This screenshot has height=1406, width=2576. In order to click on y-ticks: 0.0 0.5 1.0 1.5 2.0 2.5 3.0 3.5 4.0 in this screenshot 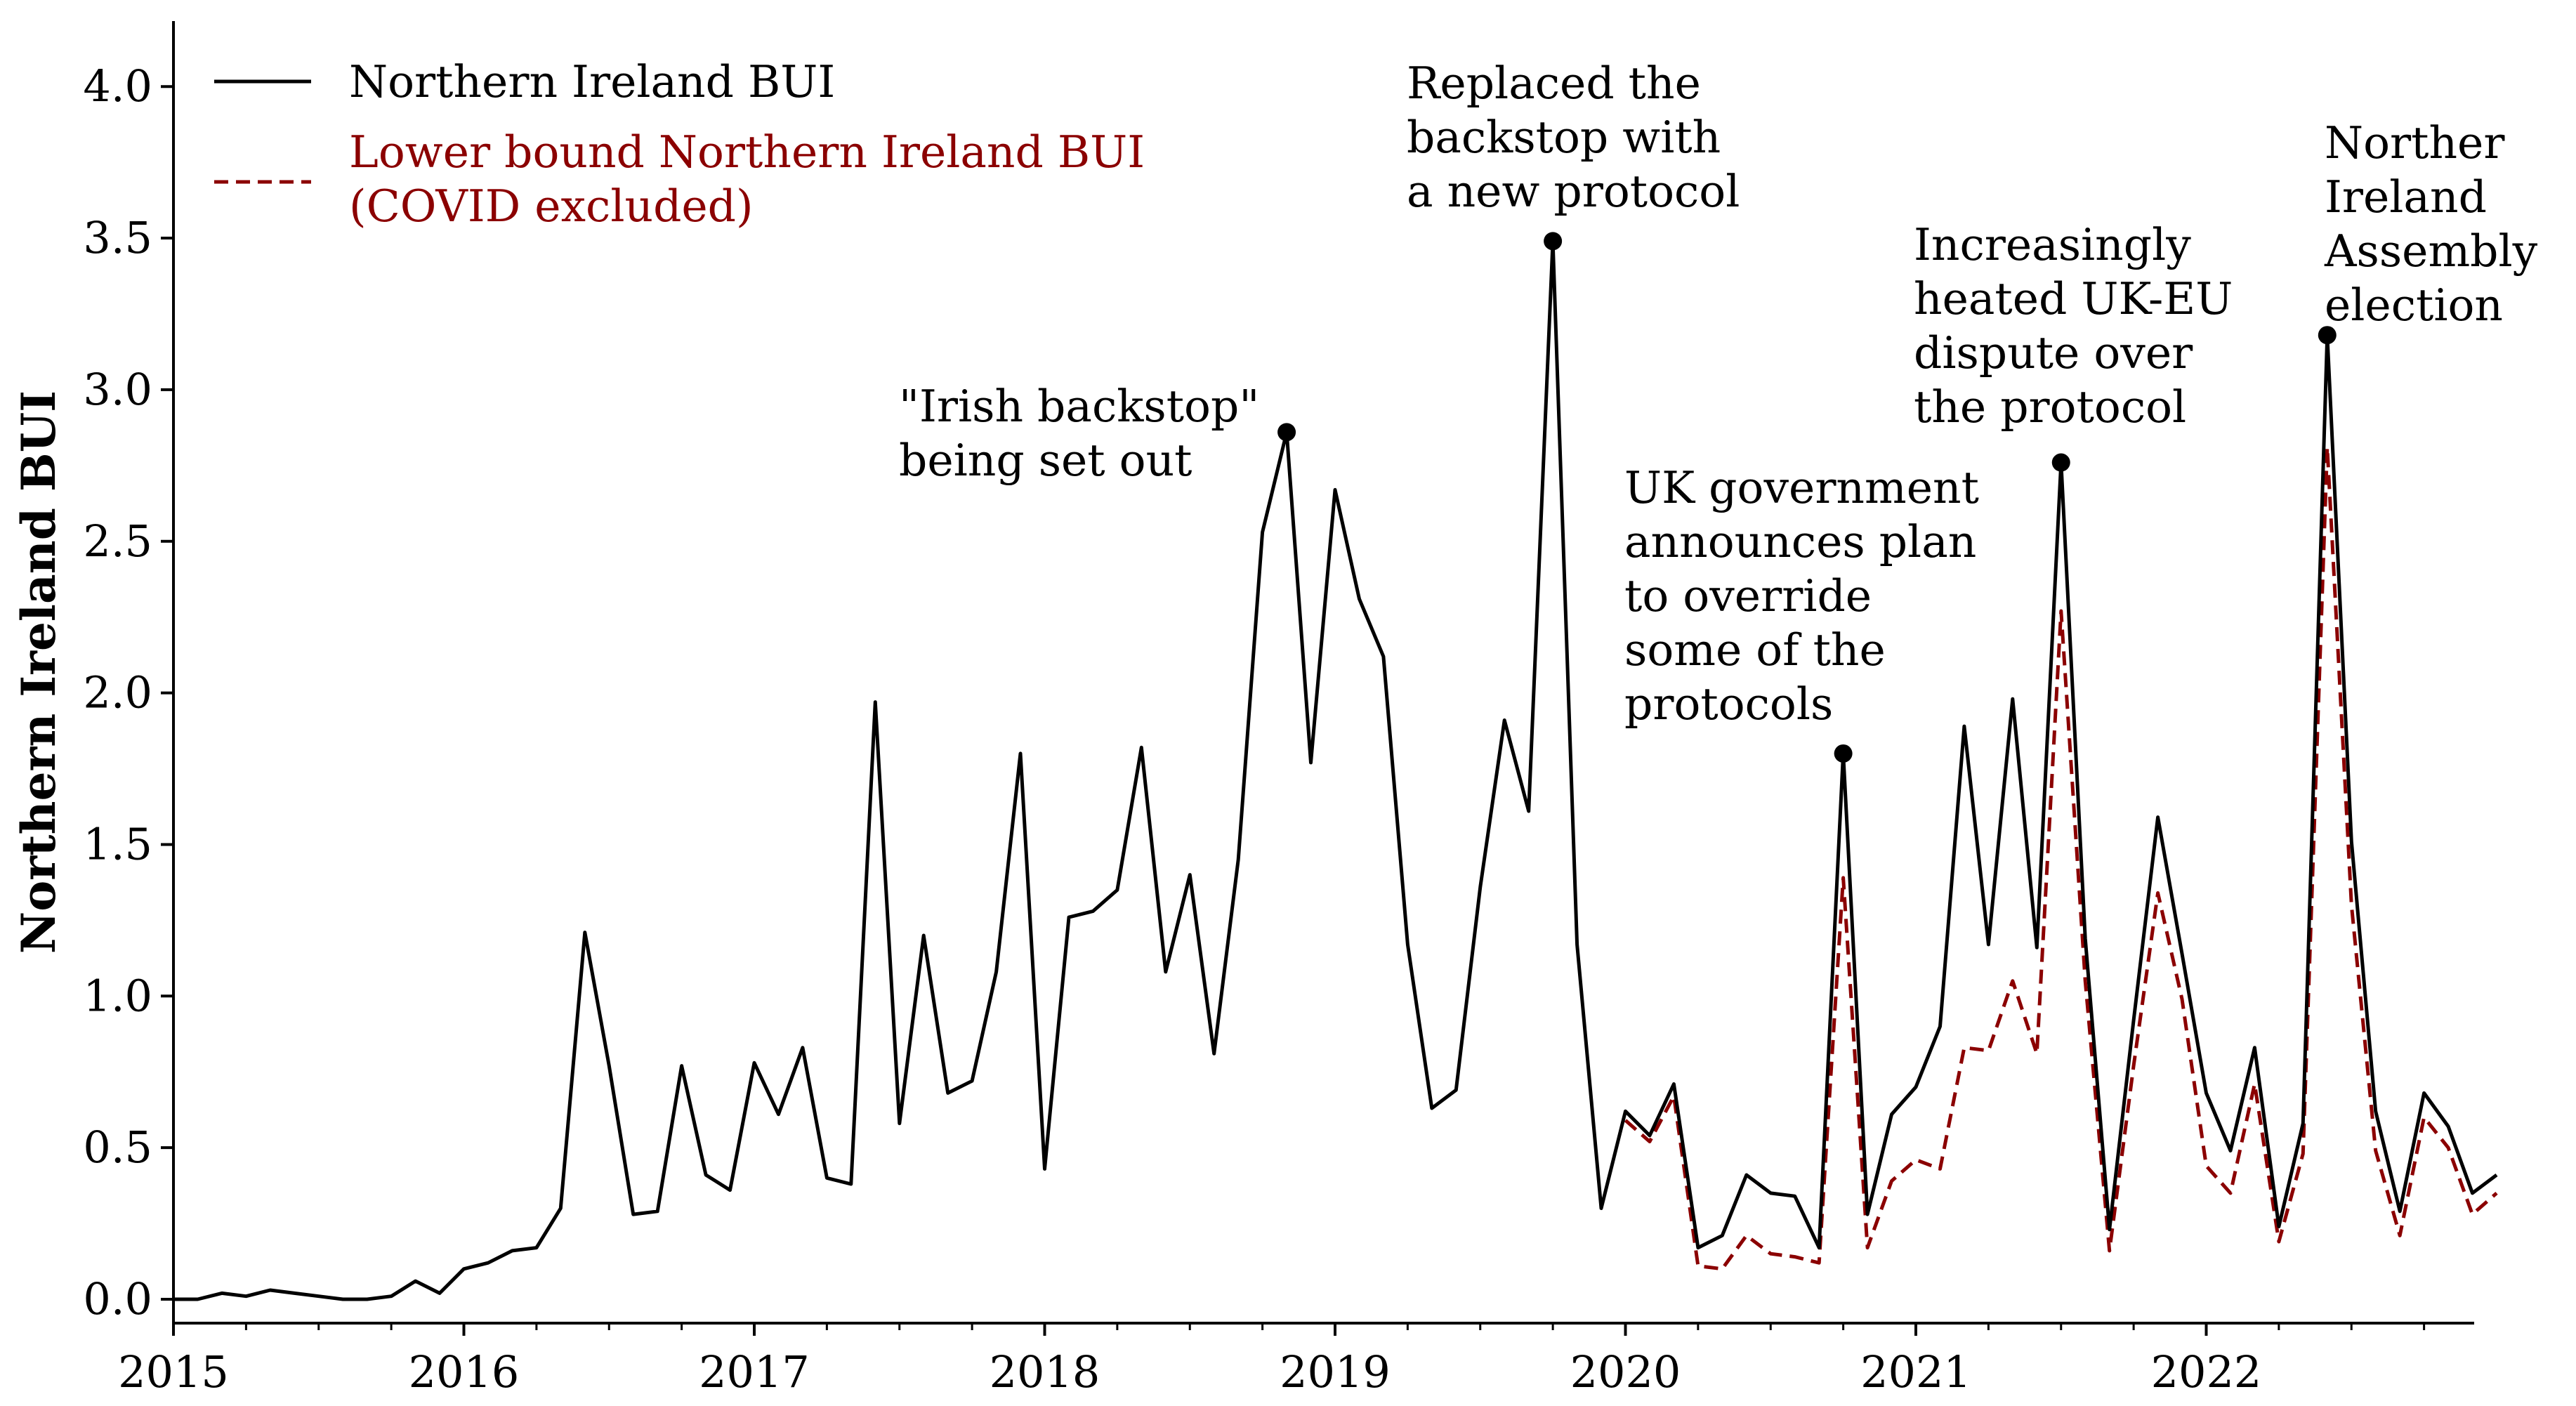, I will do `click(128, 692)`.